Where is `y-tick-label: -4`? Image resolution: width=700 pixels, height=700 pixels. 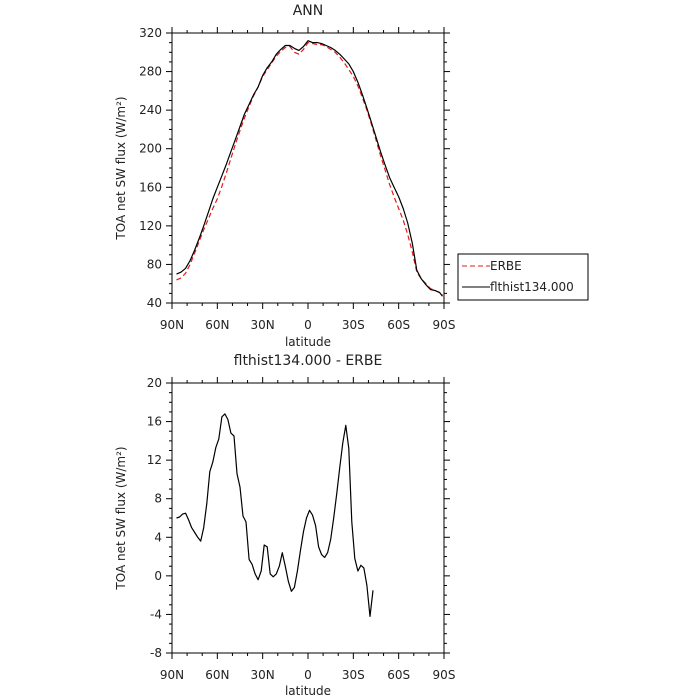
y-tick-label: -4 is located at coordinates (156, 614).